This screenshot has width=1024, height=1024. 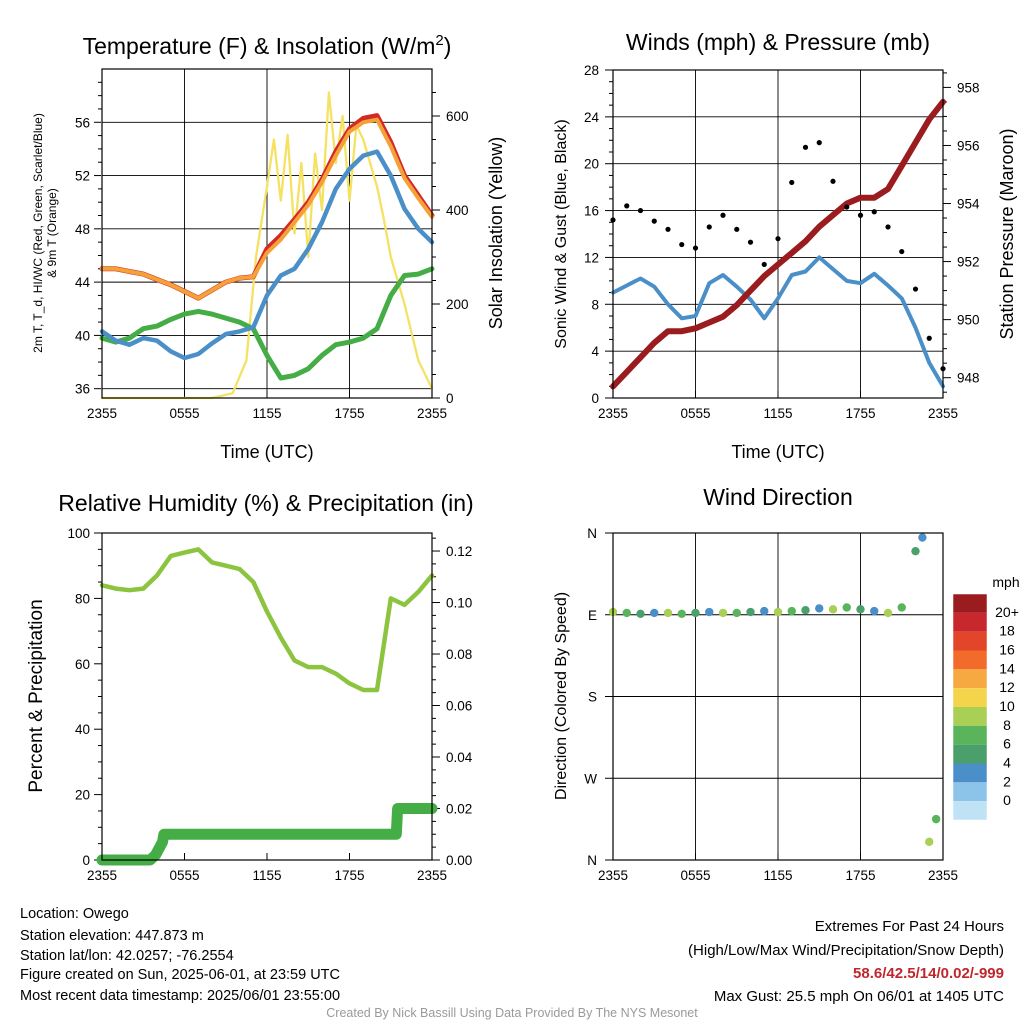 I want to click on humidity-y-tick-label: 20, so click(x=82, y=795).